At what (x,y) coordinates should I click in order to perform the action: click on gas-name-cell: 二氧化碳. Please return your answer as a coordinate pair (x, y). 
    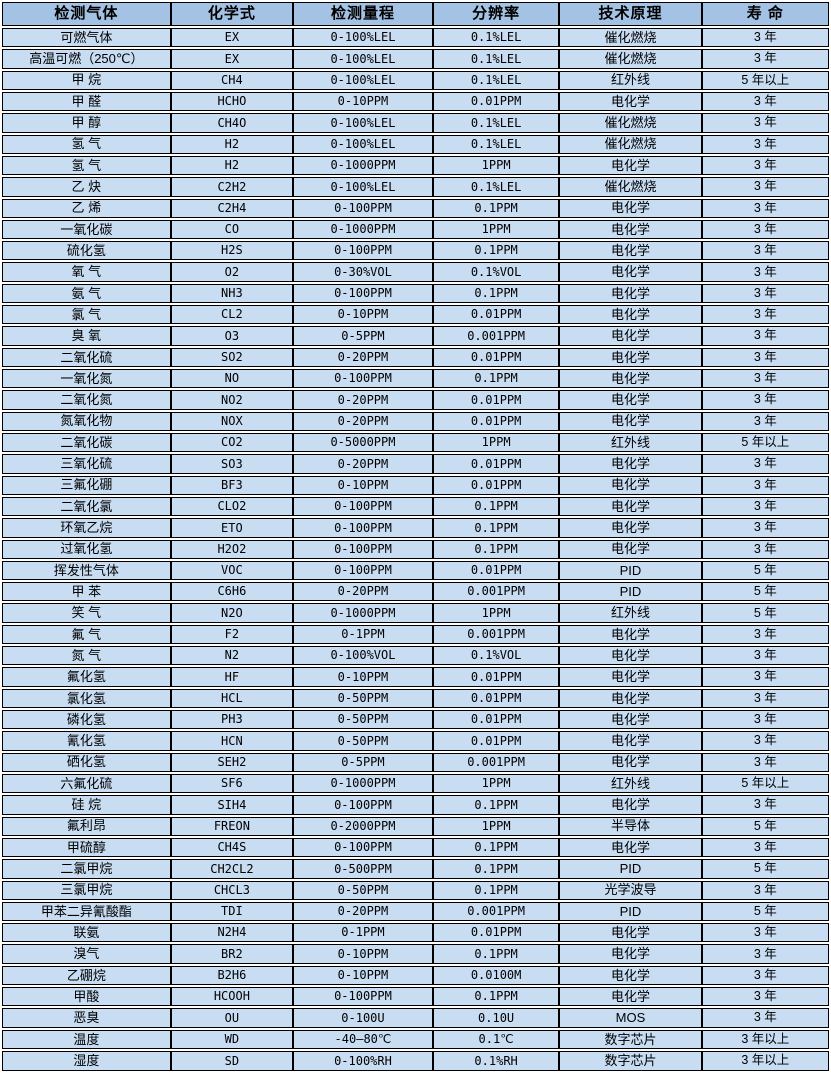
    Looking at the image, I should click on (86, 442).